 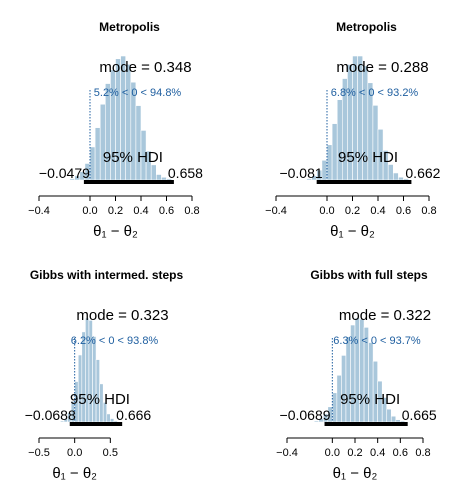 I want to click on hdi-low-label: −0.081, so click(x=300, y=173).